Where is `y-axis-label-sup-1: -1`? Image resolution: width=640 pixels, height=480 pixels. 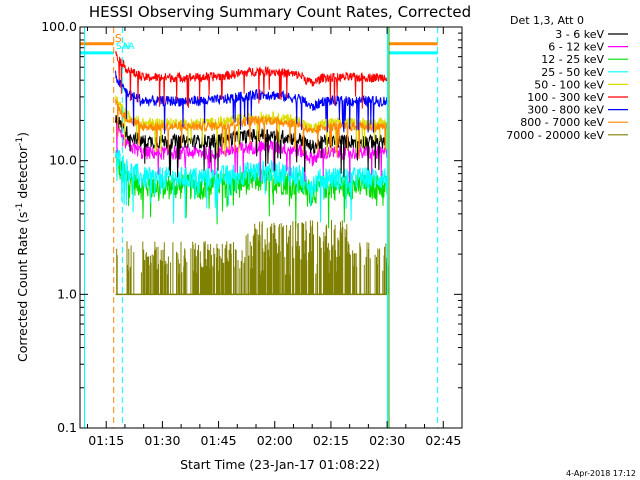 y-axis-label-sup-1: -1 is located at coordinates (20, 207).